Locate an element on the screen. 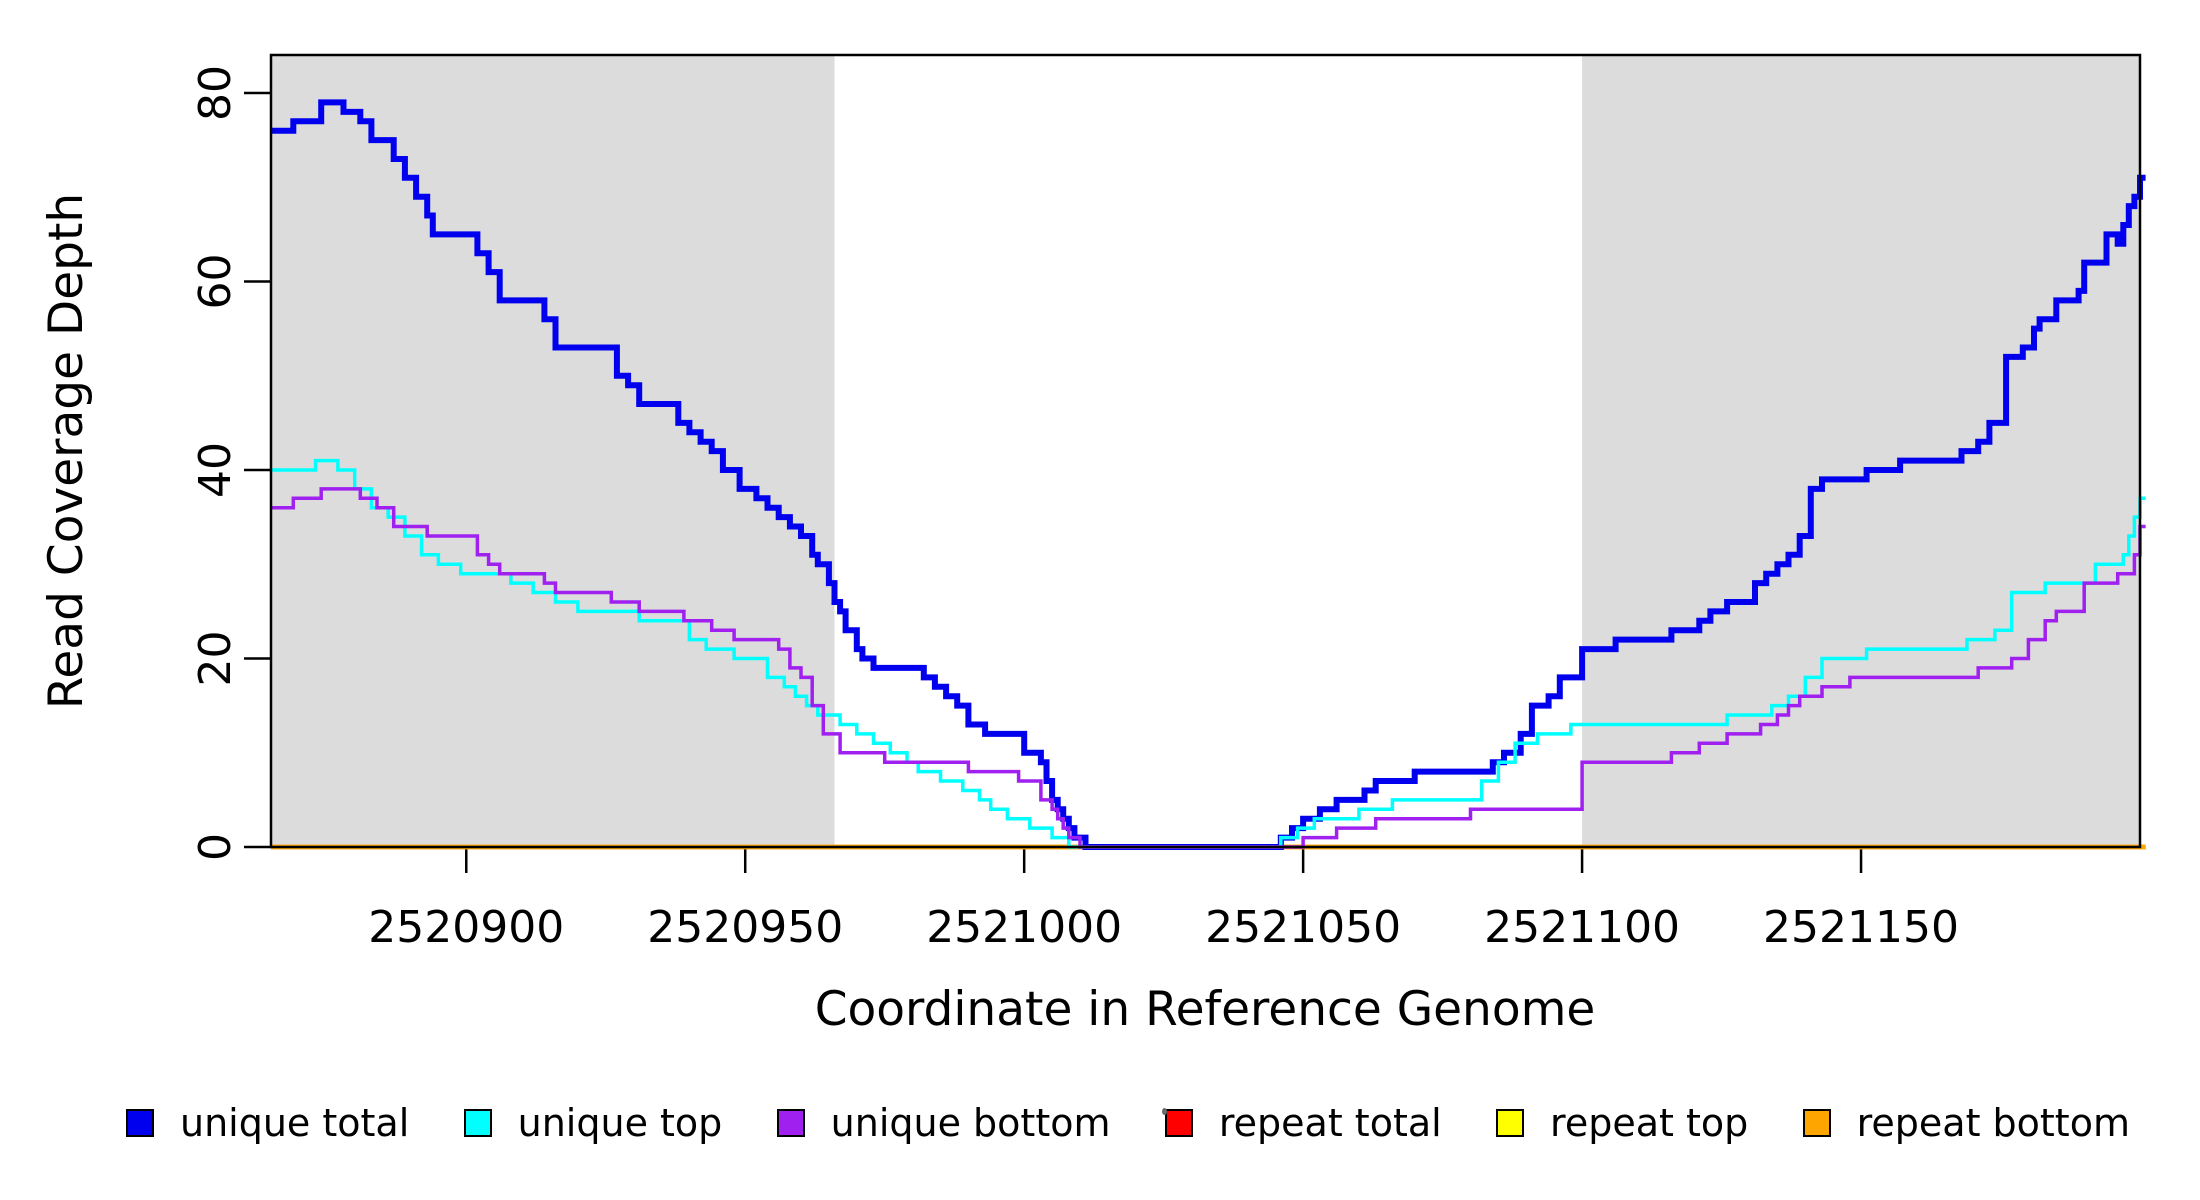 This screenshot has width=2200, height=1200. y-tick-label: 0 is located at coordinates (215, 847).